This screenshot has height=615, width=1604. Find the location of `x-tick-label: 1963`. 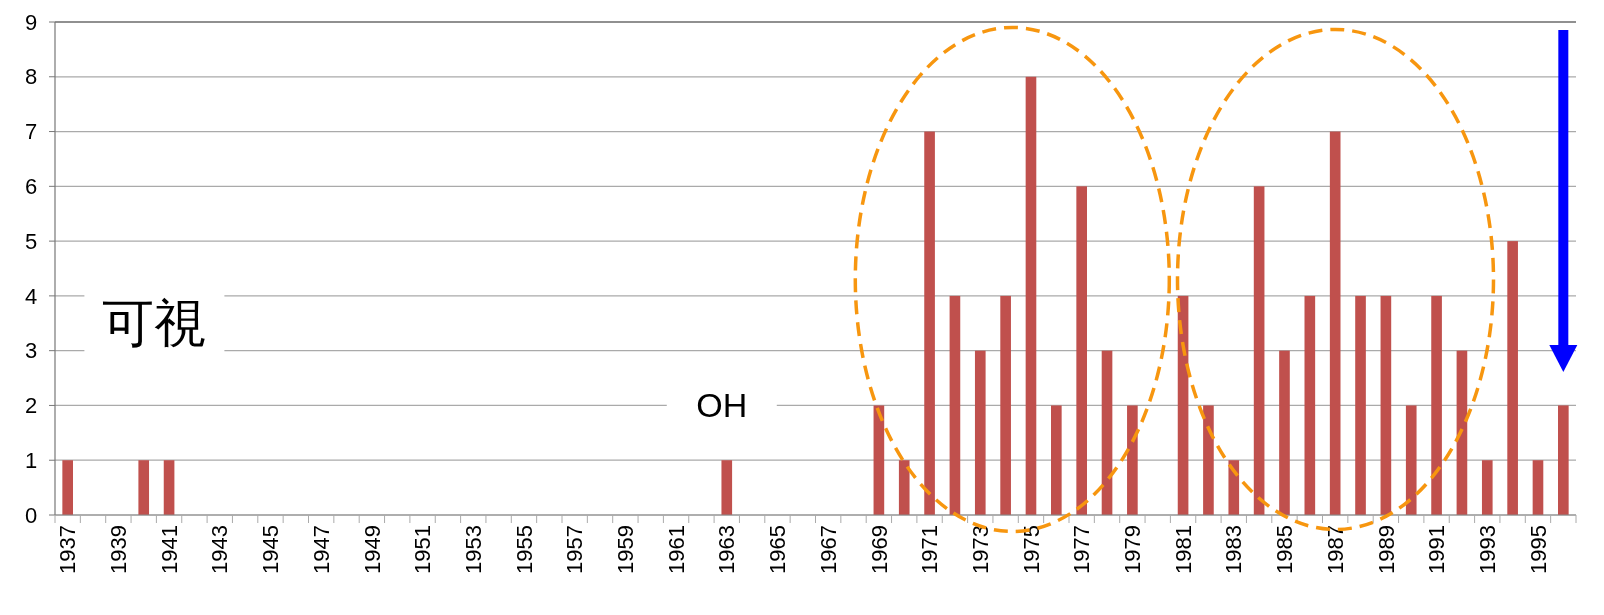

x-tick-label: 1963 is located at coordinates (727, 549).